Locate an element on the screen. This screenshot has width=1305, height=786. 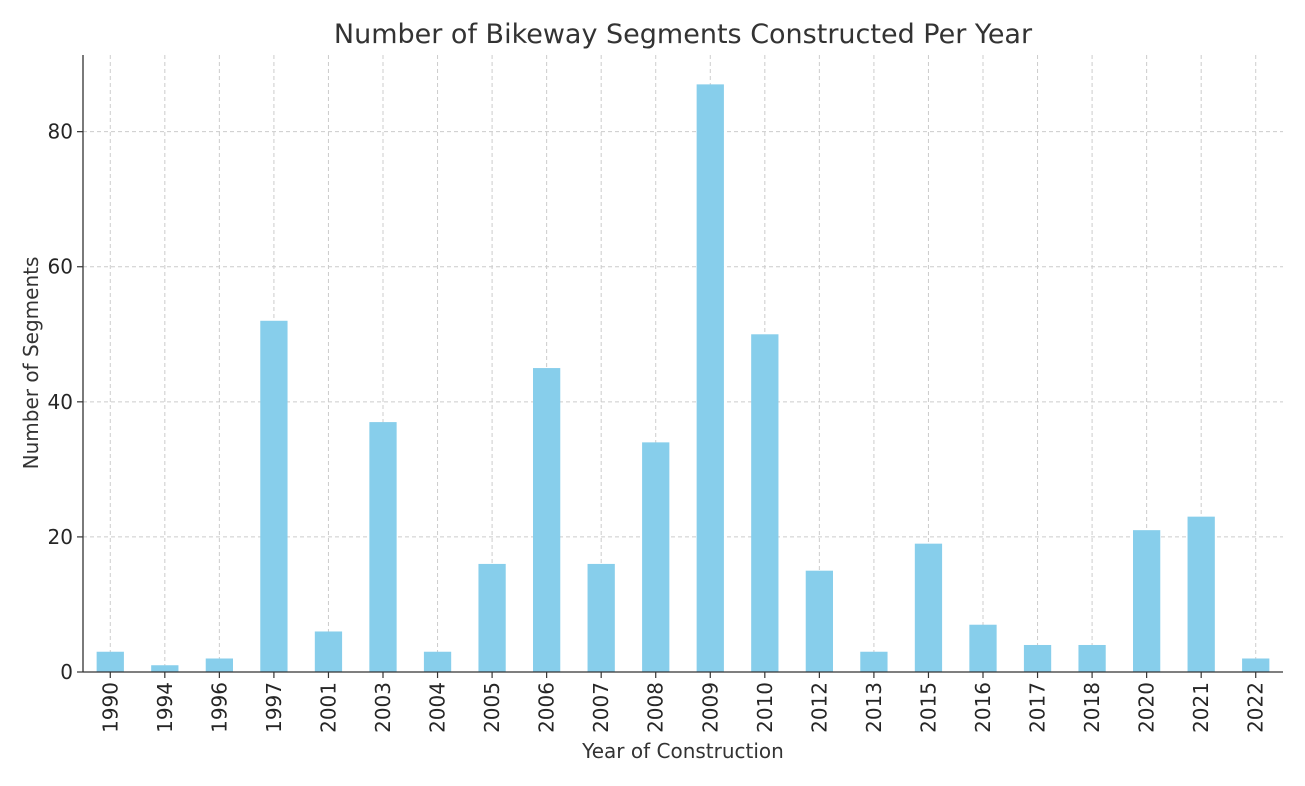
x-tick-label: 2017 is located at coordinates (1038, 707).